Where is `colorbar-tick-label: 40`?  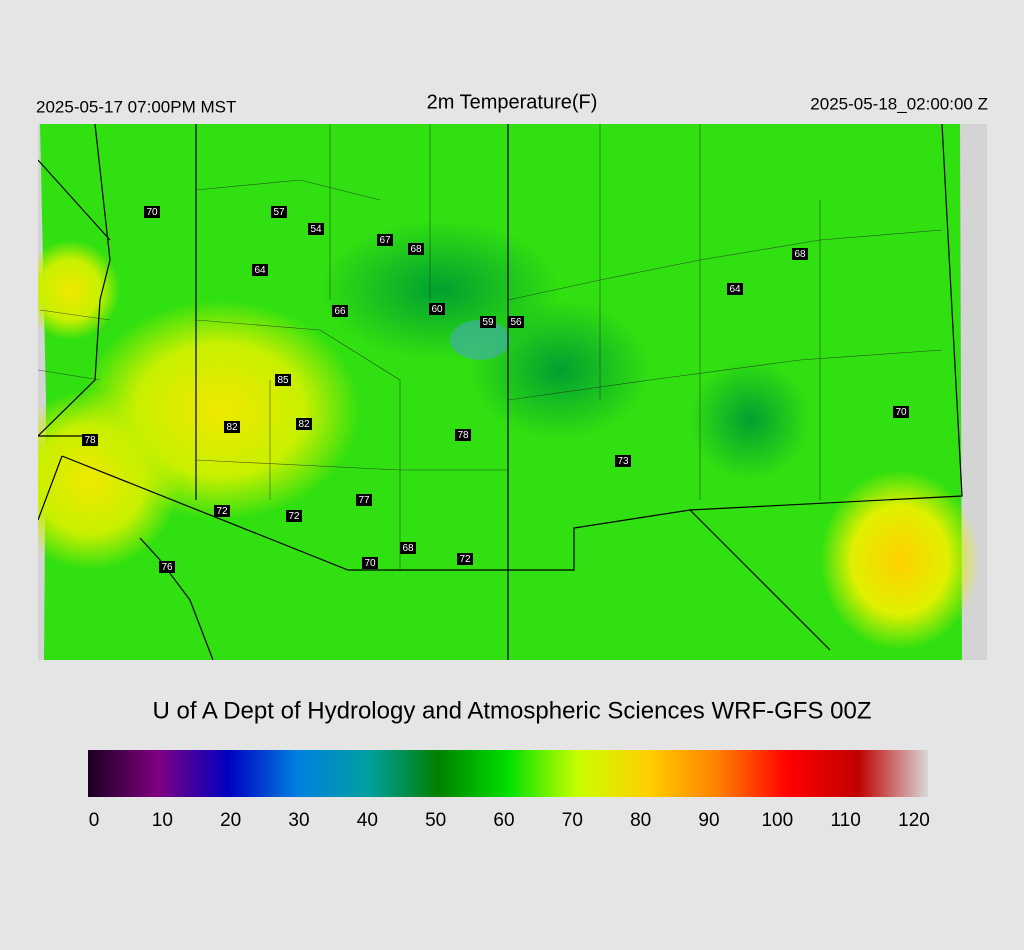
colorbar-tick-label: 40 is located at coordinates (367, 820).